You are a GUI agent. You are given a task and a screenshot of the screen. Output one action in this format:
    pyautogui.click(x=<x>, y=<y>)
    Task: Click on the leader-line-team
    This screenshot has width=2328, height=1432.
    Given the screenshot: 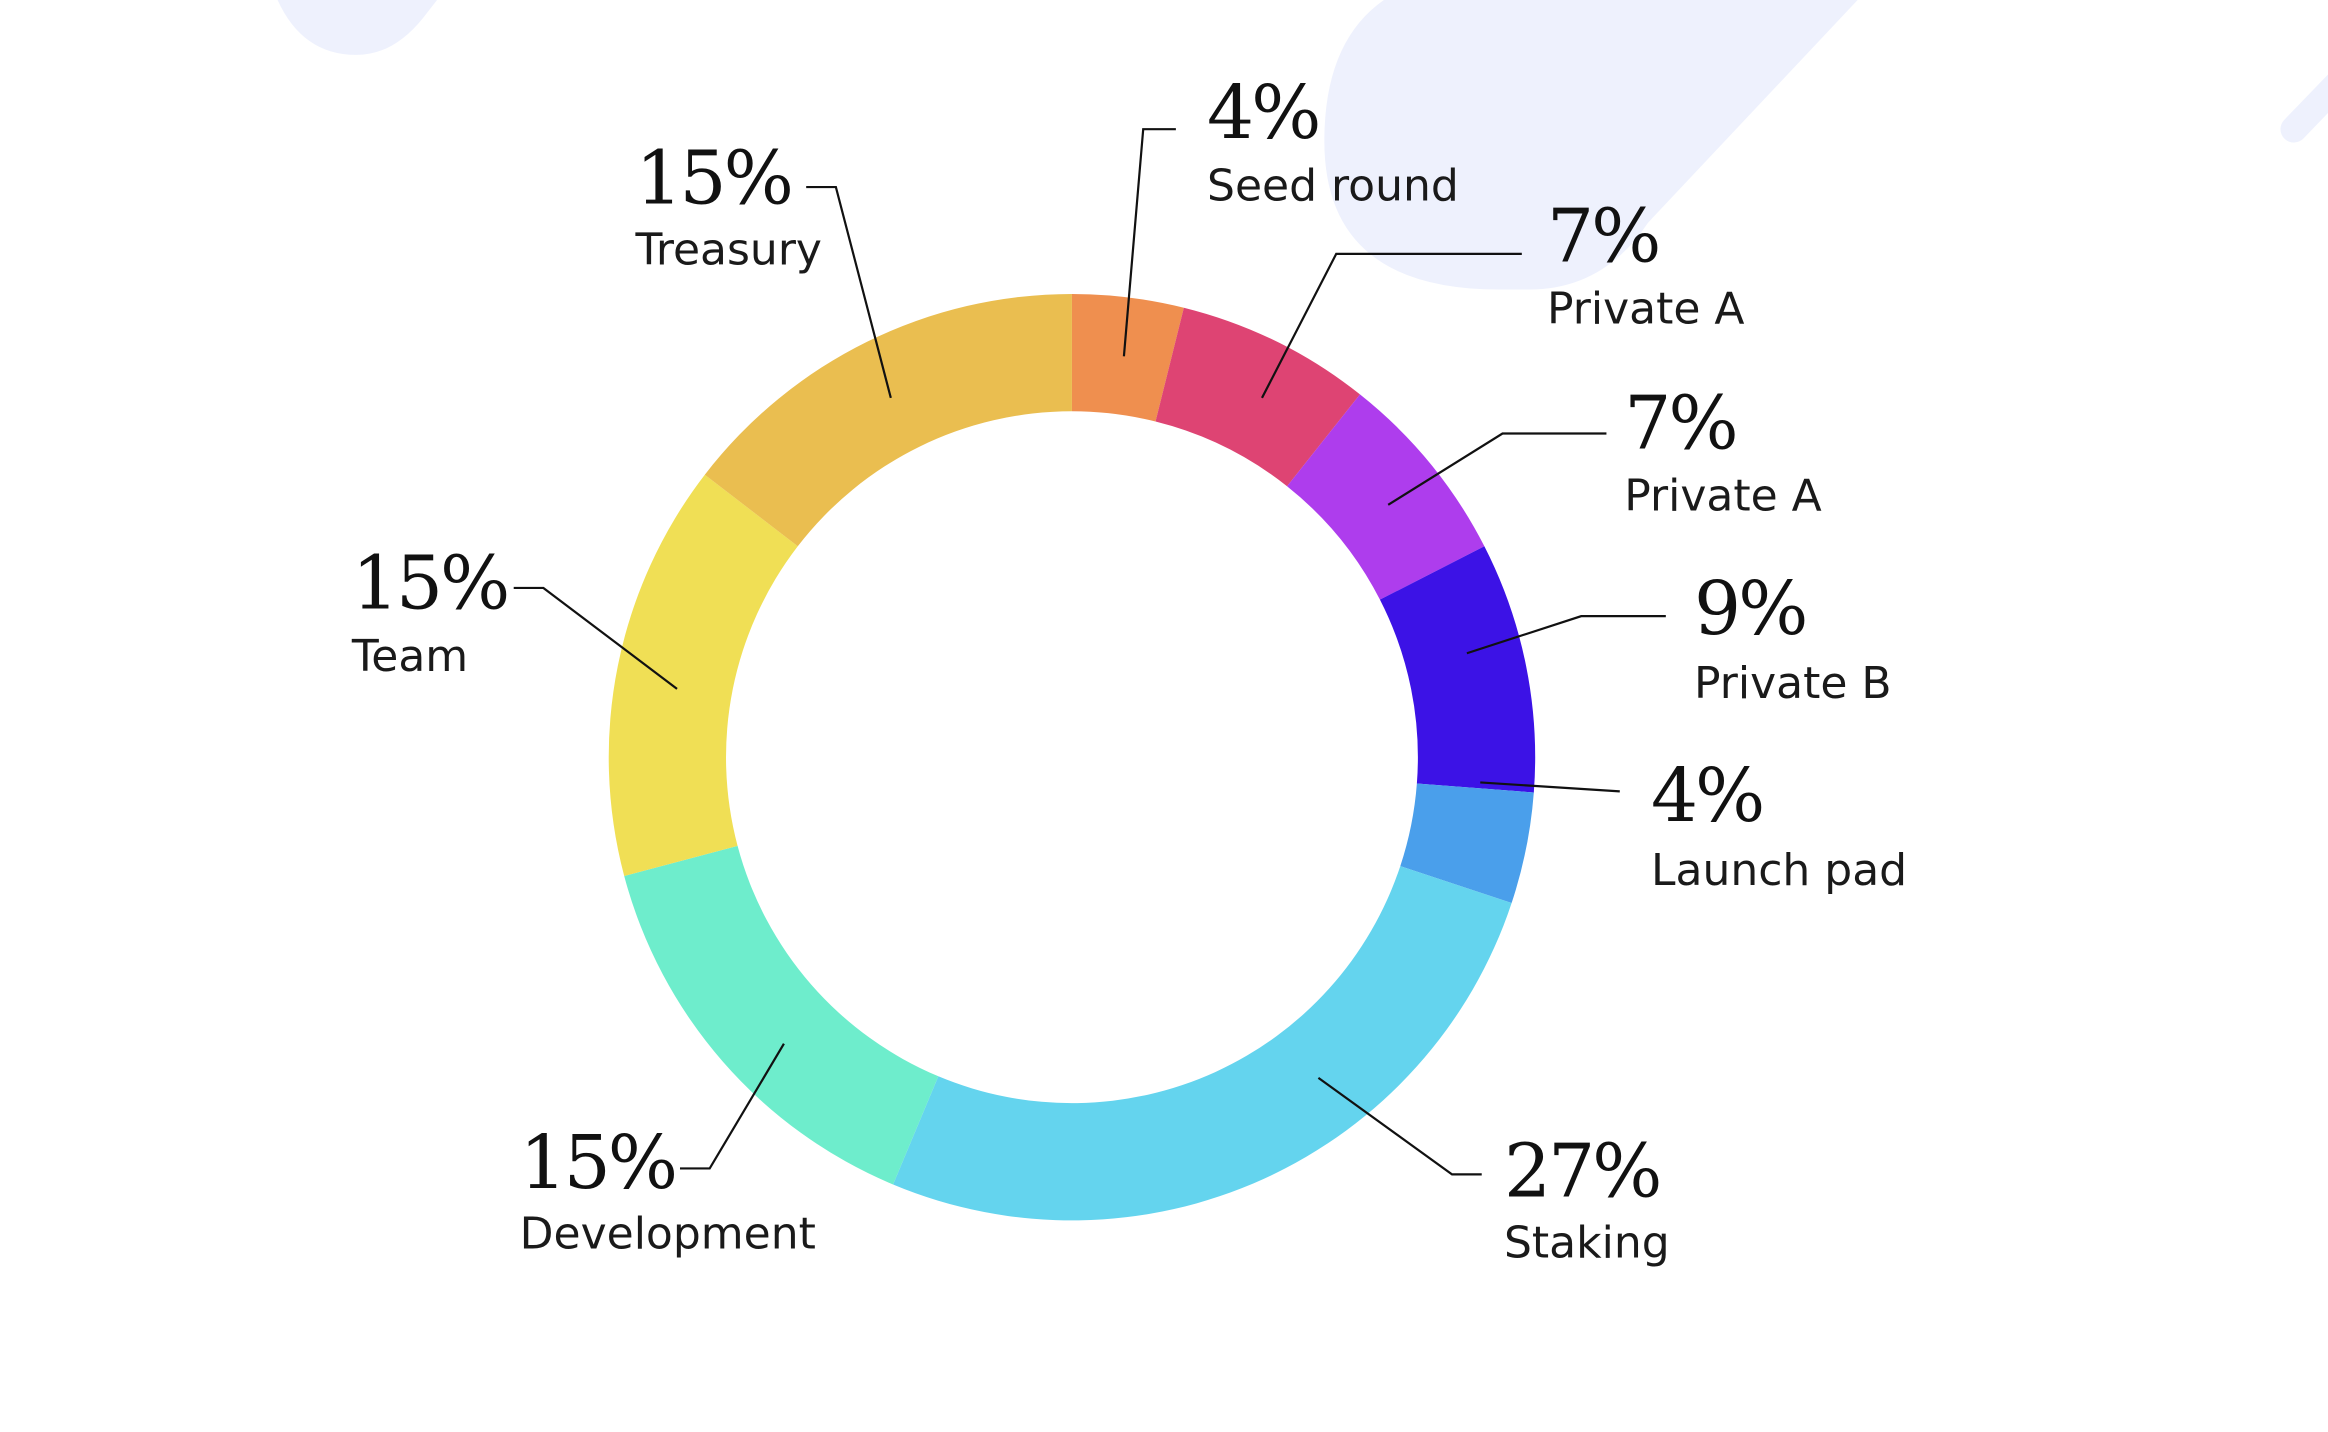 What is the action you would take?
    pyautogui.click(x=595, y=638)
    